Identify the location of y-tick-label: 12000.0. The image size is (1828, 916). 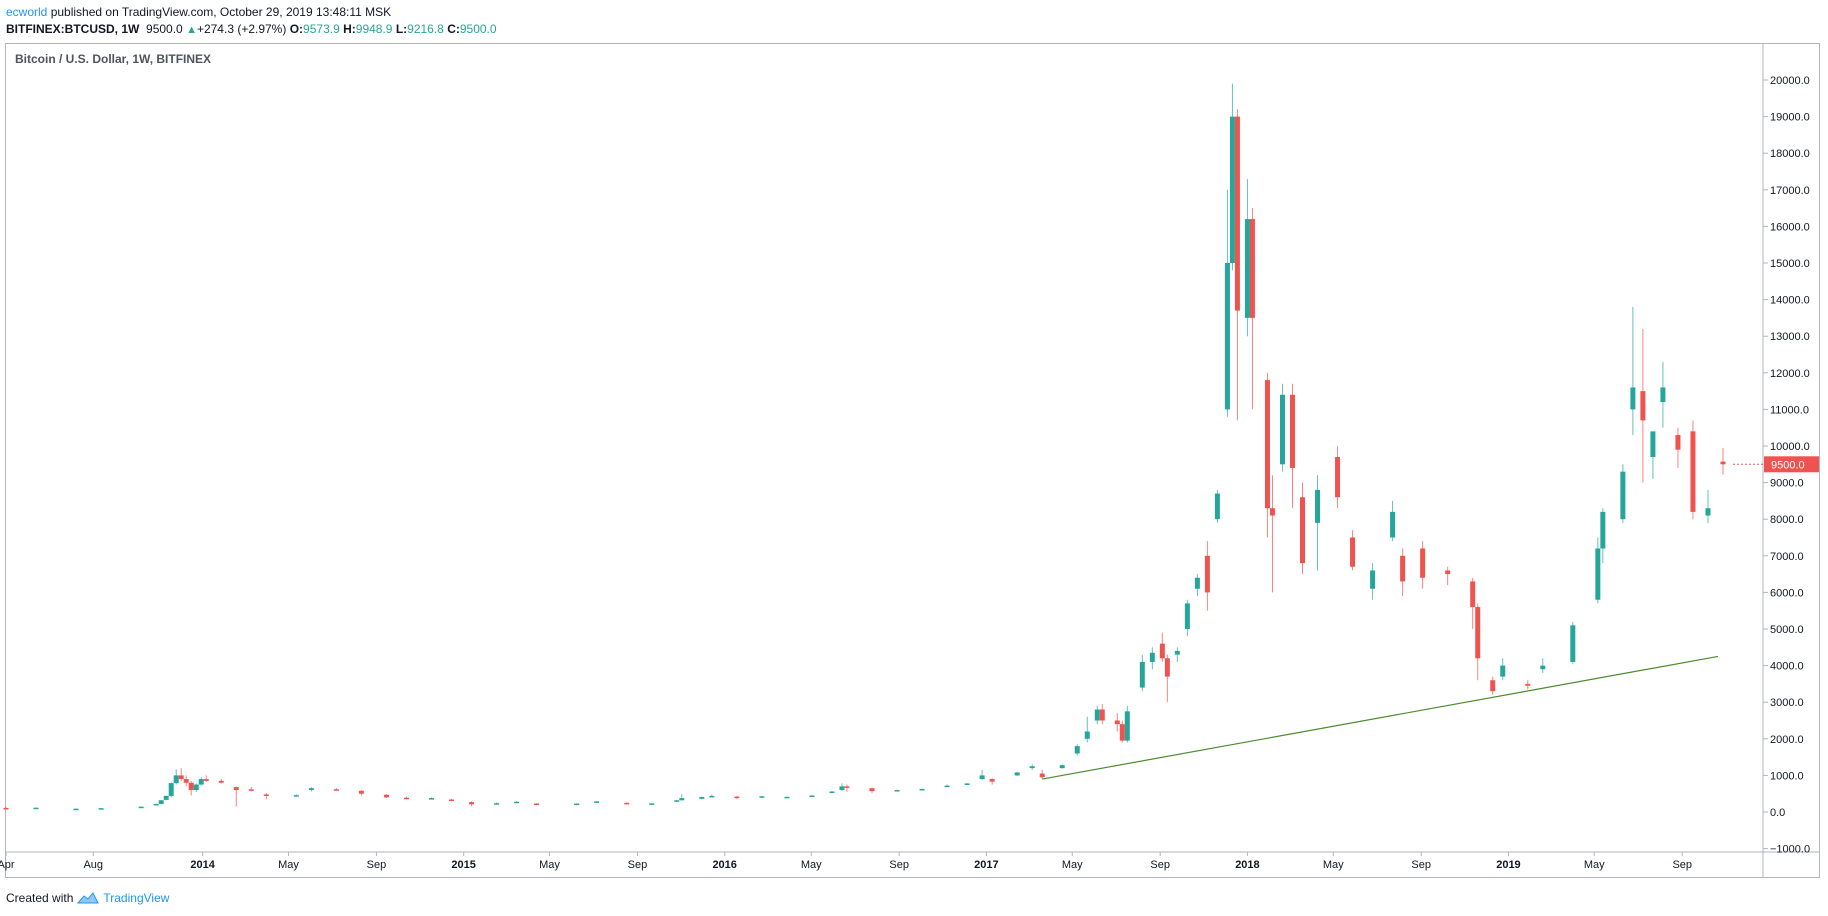
(1790, 374).